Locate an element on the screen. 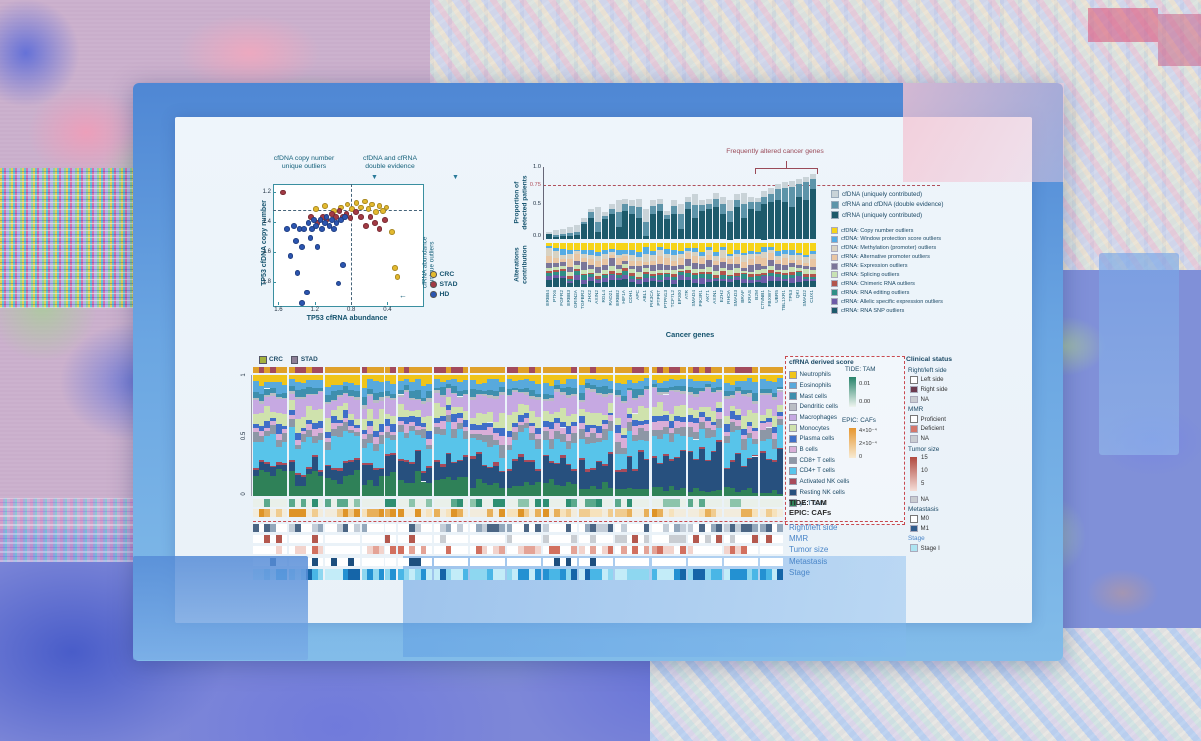 The image size is (1201, 741). background-glitch-noise-left is located at coordinates (70, 238).